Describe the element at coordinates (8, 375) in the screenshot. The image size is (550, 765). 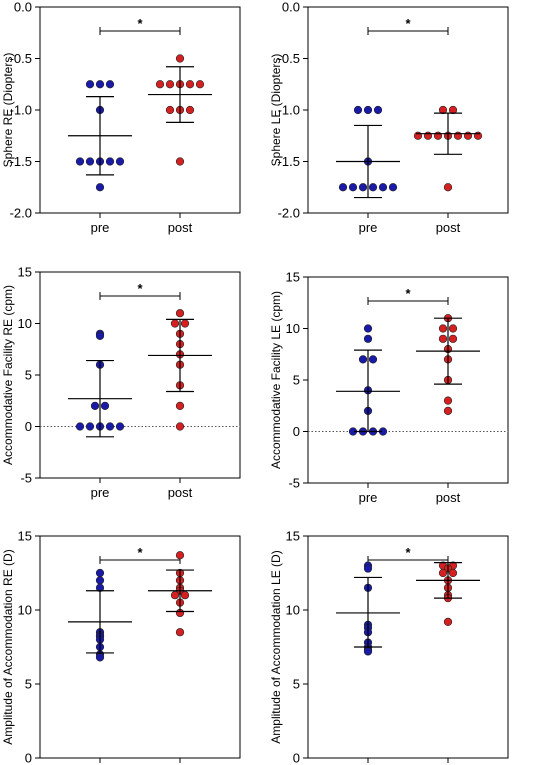
I see `y-axis-label: Accommodative Facility RE (cpm)` at that location.